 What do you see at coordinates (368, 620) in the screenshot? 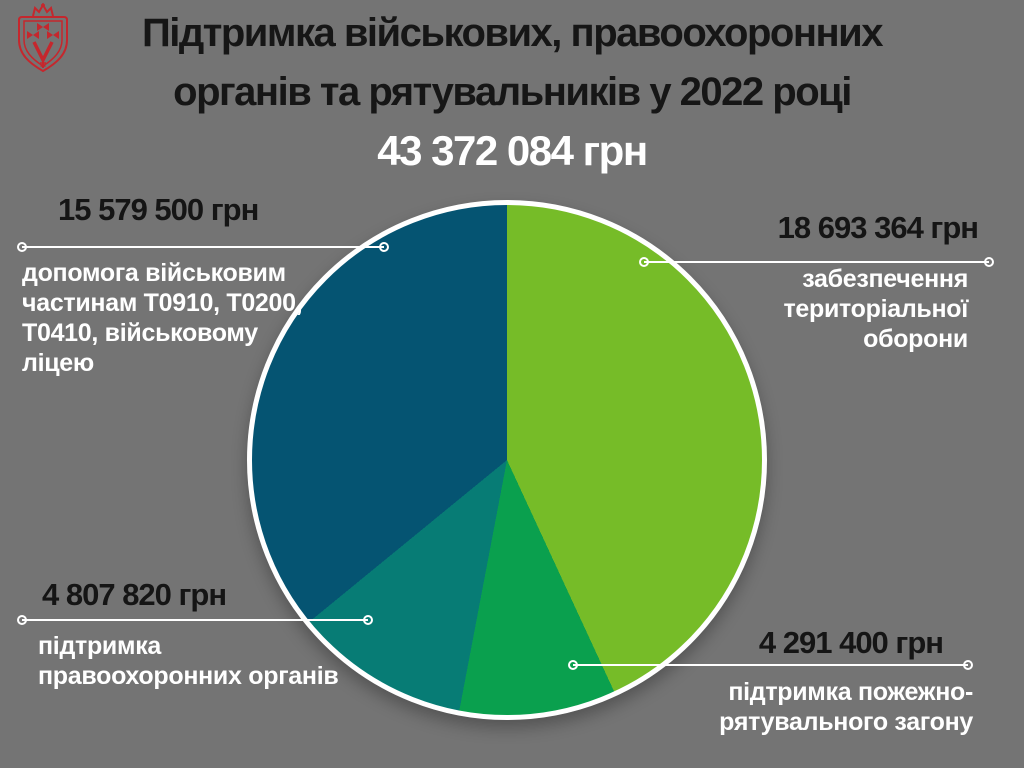
I see `callout-dot-law-enforcement-pie` at bounding box center [368, 620].